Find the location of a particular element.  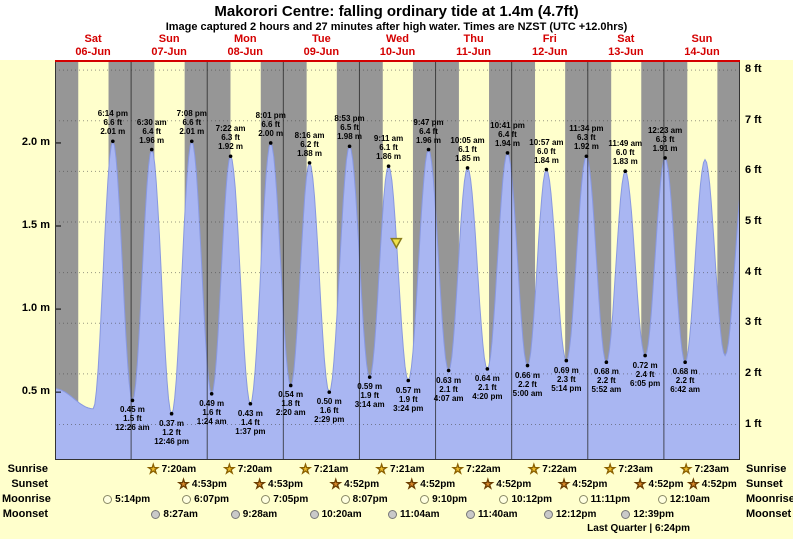

right-axis-label: 8 ft is located at coordinates (753, 69).